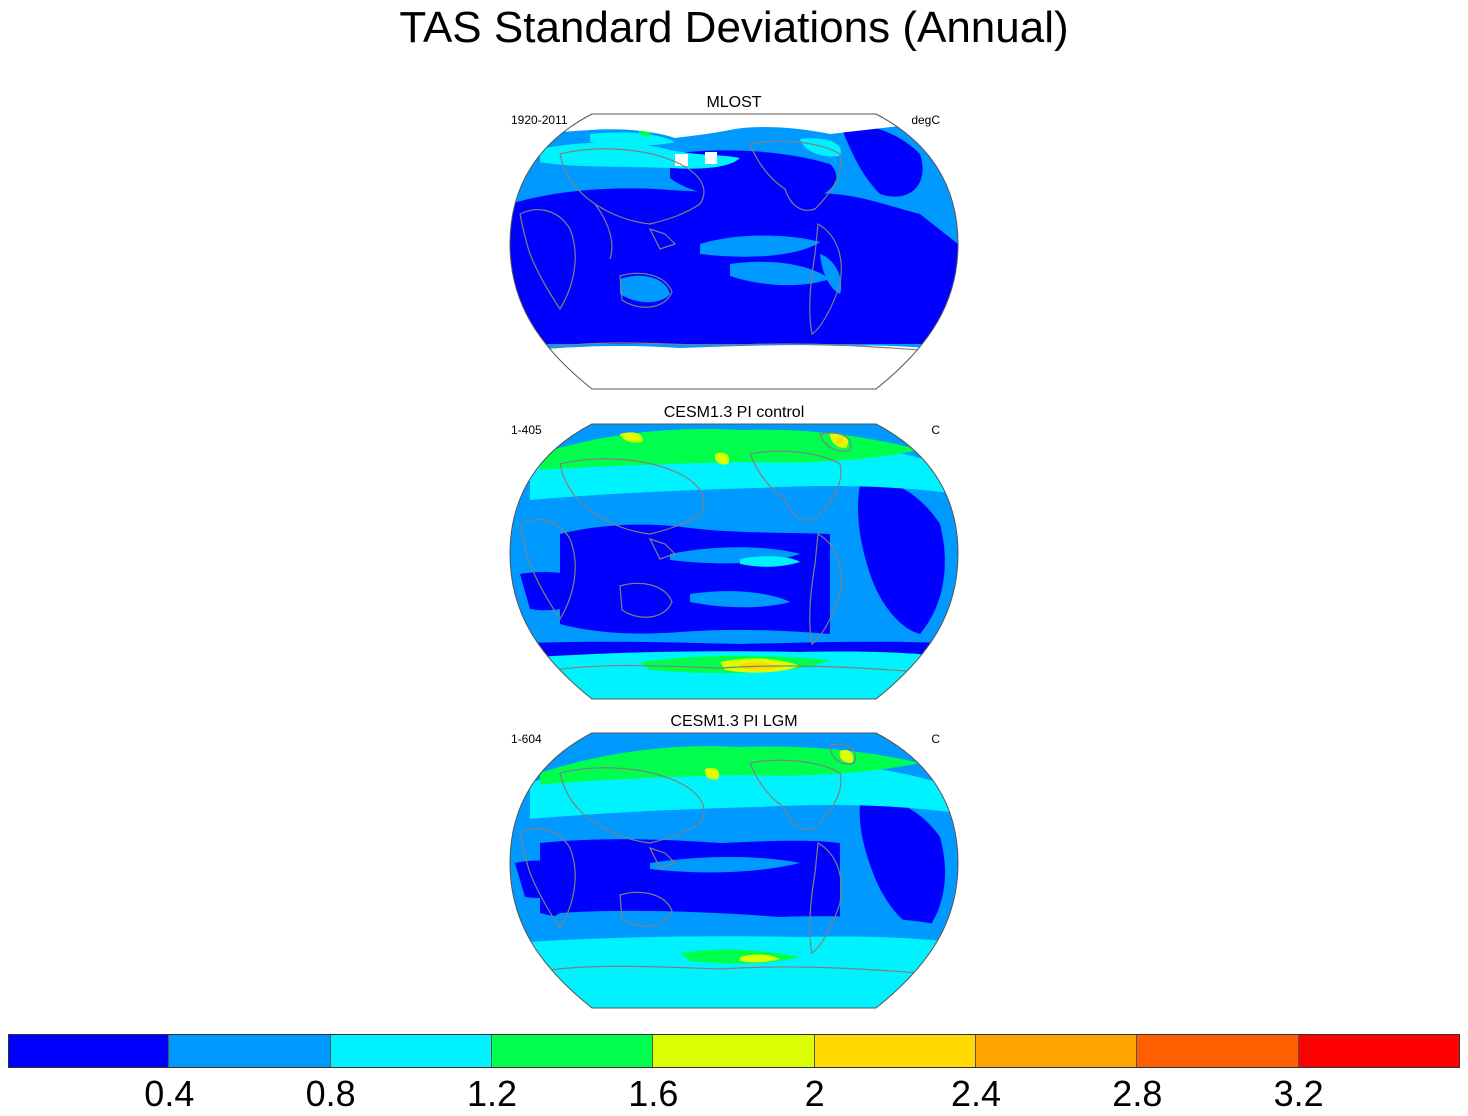 The width and height of the screenshot is (1468, 1116). Describe the element at coordinates (814, 1093) in the screenshot. I see `colorbar-tick-label: 2` at that location.